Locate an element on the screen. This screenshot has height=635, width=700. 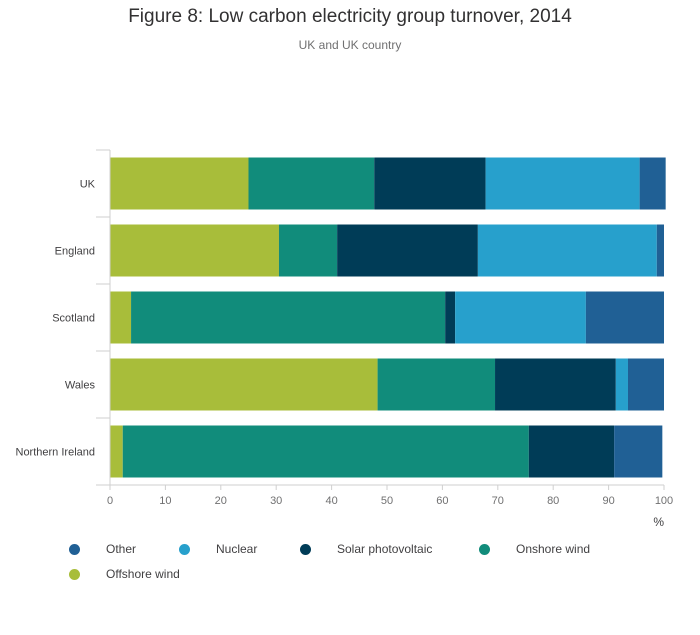
bar-other-scotland is located at coordinates (624, 317).